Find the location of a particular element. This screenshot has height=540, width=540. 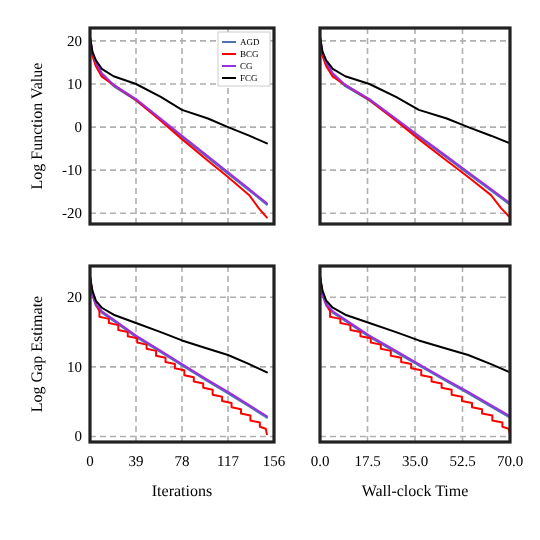

x-axis-title: Iterations is located at coordinates (182, 491).